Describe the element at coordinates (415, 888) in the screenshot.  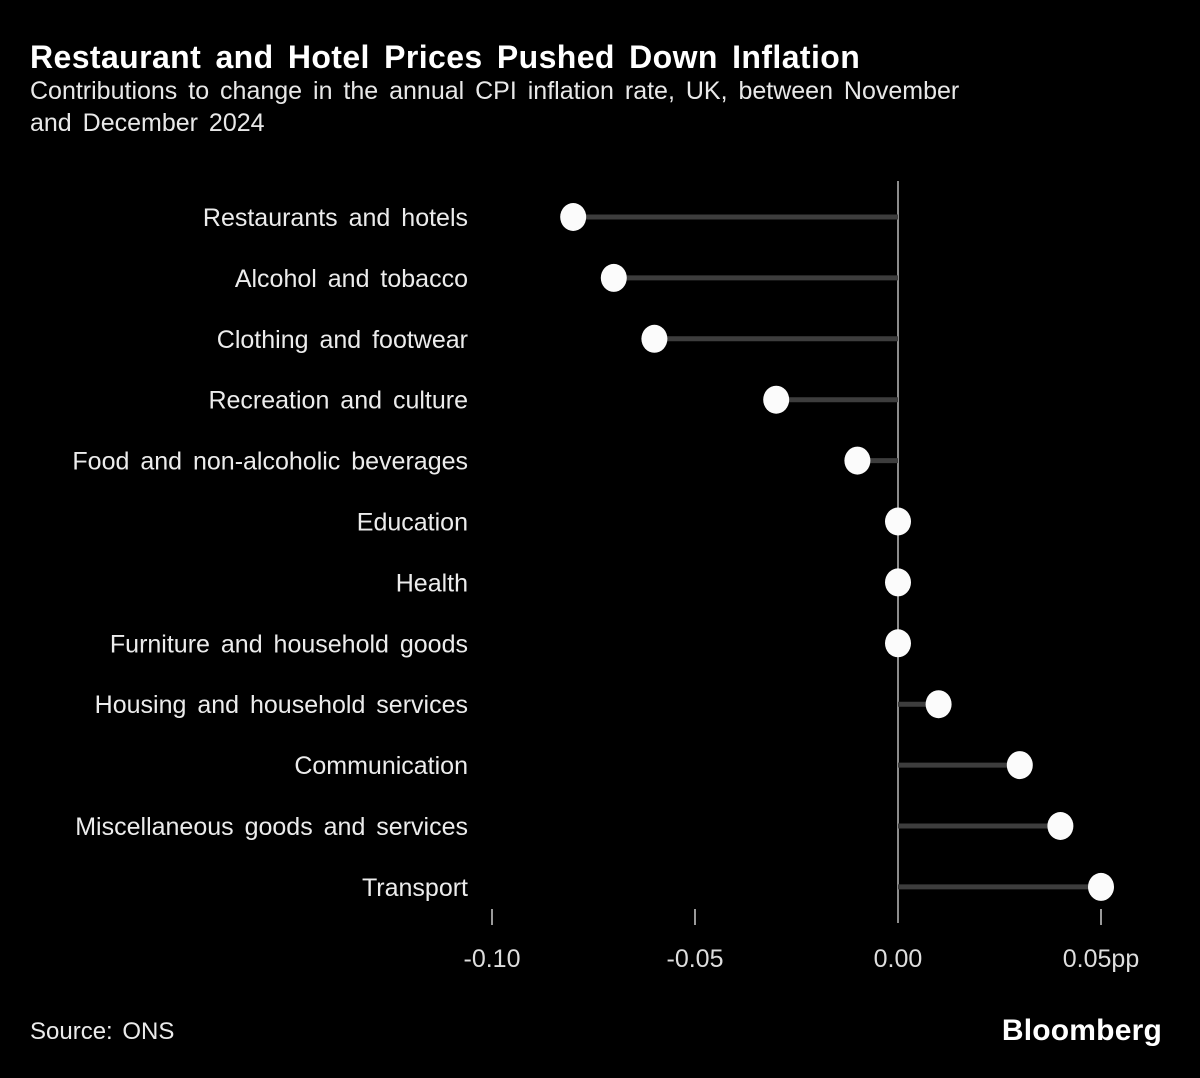
I see `category-label: Transport` at that location.